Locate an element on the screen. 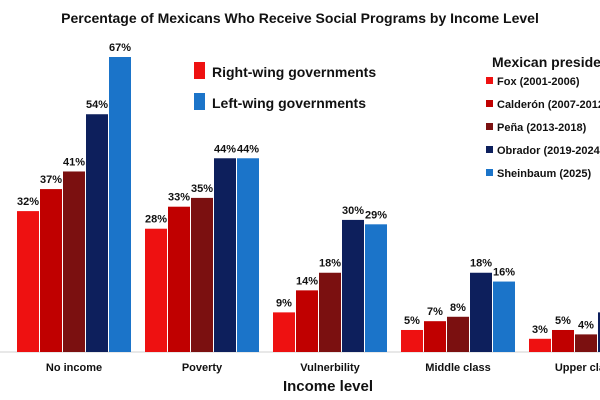  legend-swatch-left-wing is located at coordinates (199, 101).